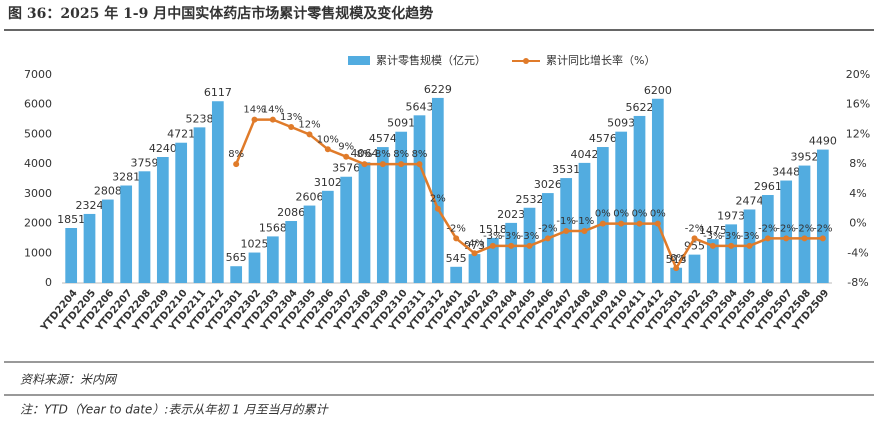 The height and width of the screenshot is (426, 878). What do you see at coordinates (493, 229) in the screenshot?
I see `bar-label: 1518` at bounding box center [493, 229].